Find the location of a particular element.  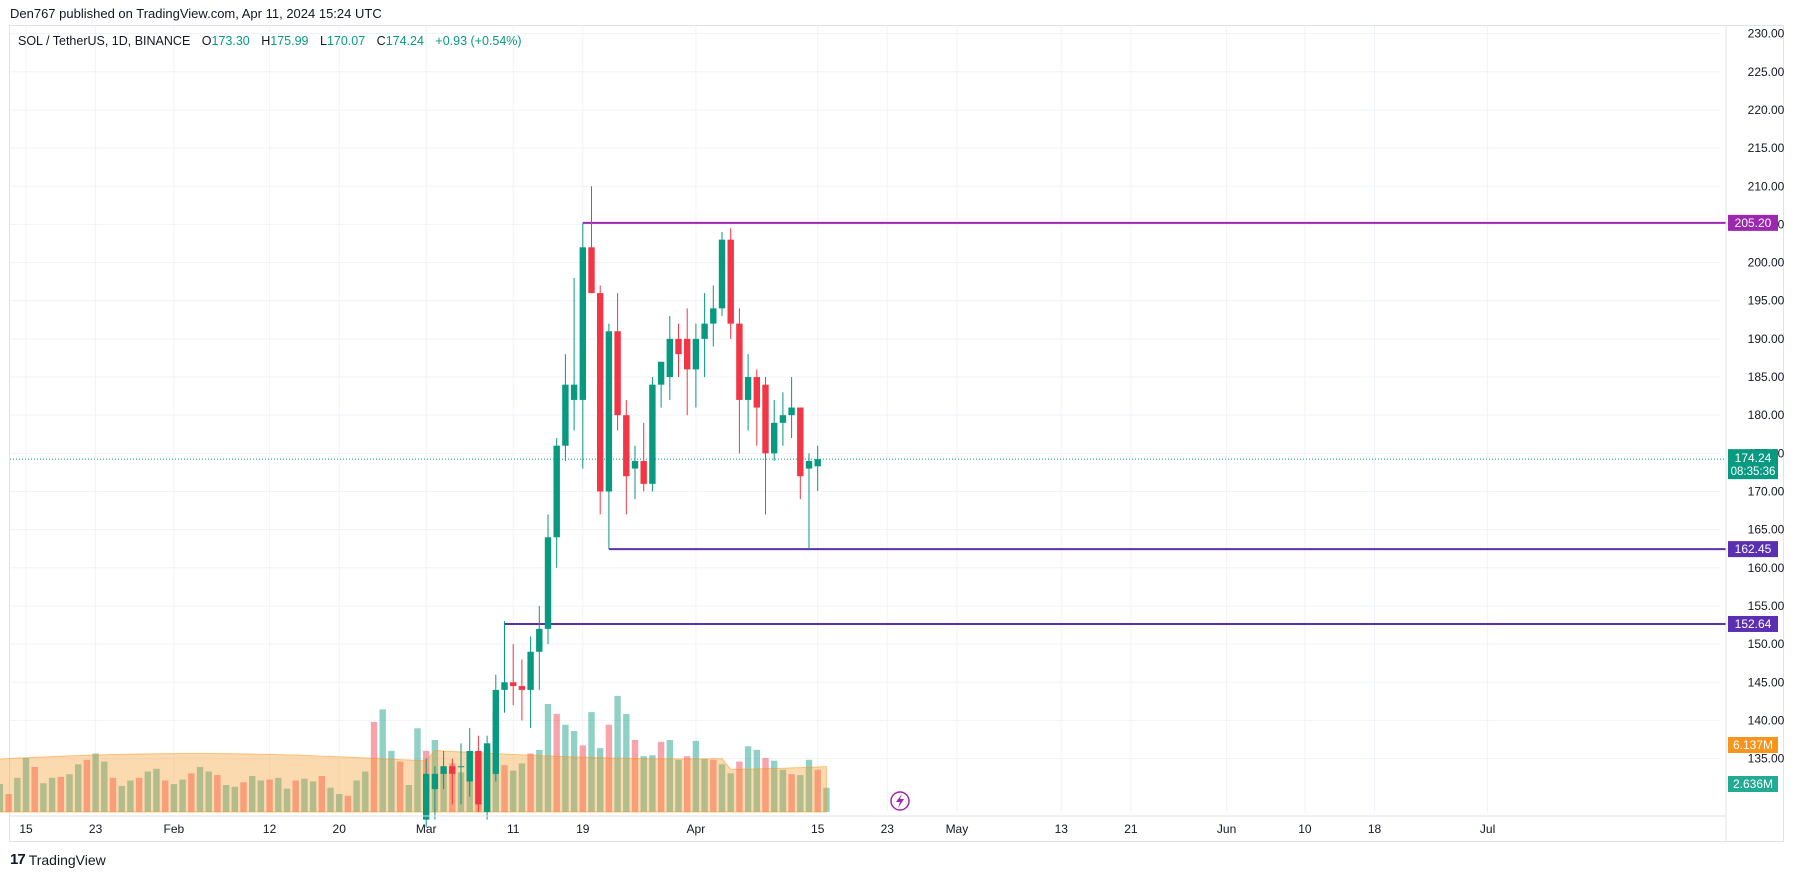

price-tick-label: 160.00 is located at coordinates (1766, 568).